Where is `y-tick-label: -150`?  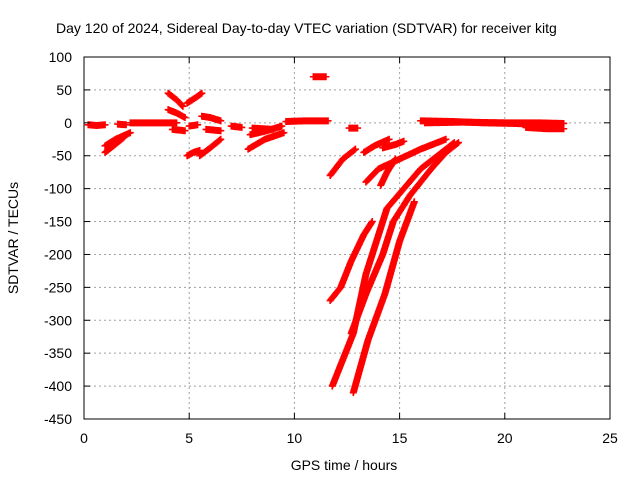
y-tick-label: -150 is located at coordinates (58, 222).